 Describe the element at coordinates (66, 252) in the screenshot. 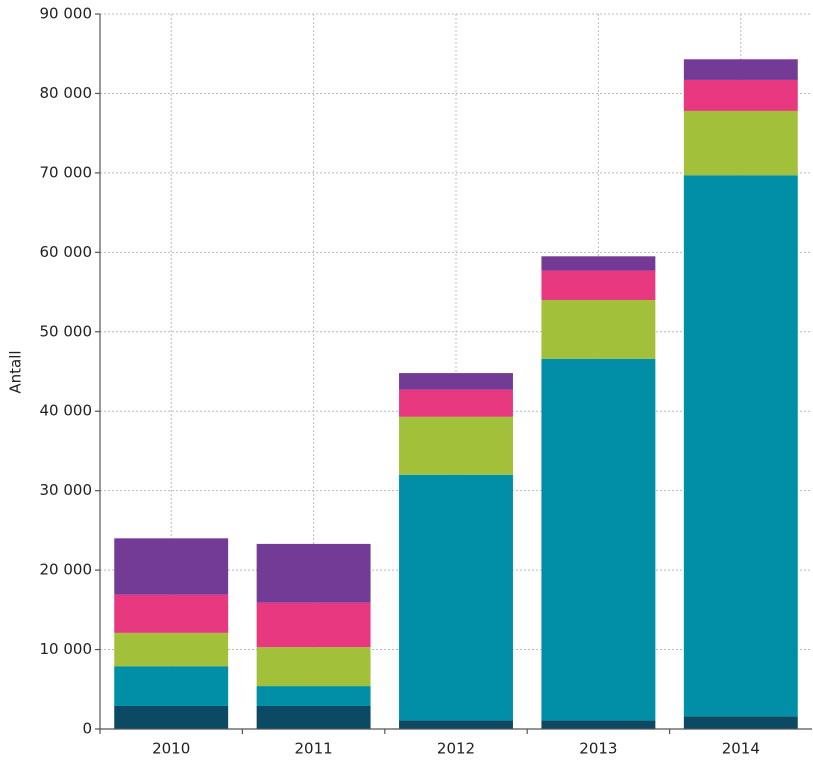

I see `y-tick-label: 60 000` at that location.